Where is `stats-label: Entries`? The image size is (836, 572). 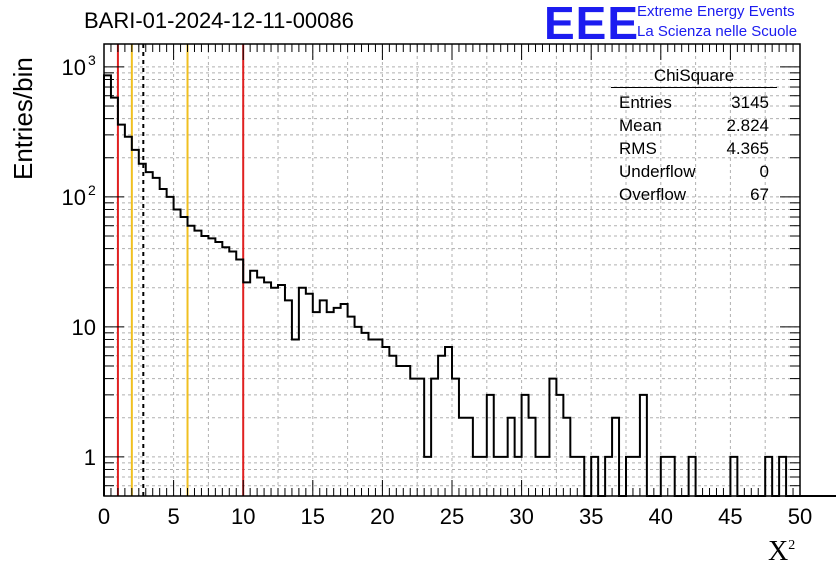 stats-label: Entries is located at coordinates (645, 102).